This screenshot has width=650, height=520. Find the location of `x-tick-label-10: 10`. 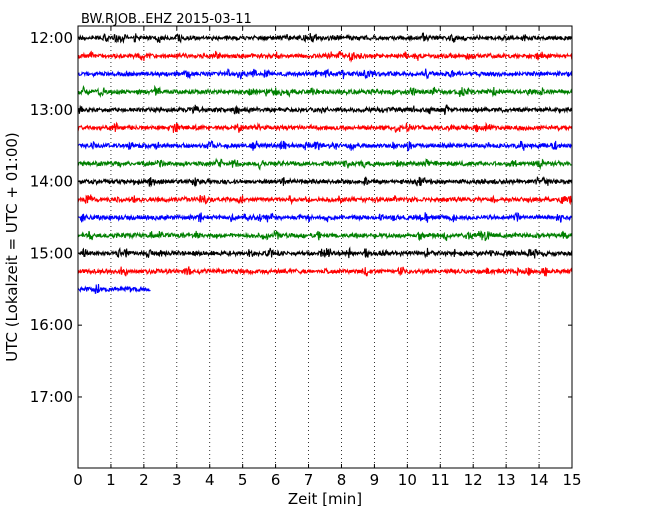

x-tick-label-10: 10 is located at coordinates (407, 480).